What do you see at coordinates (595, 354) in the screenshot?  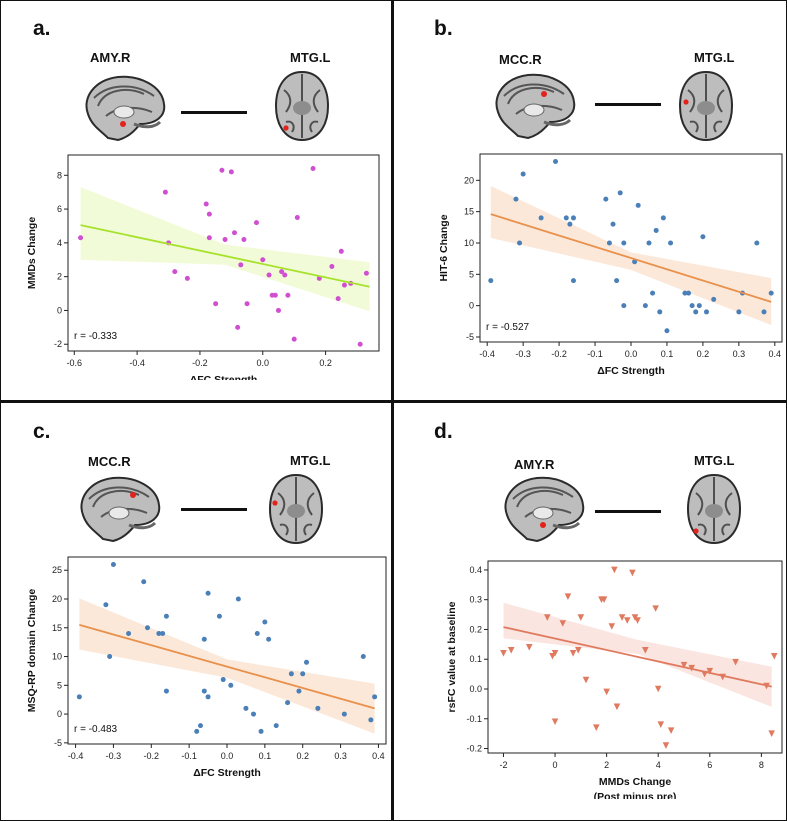 I see `x-tick-label: -0.1` at bounding box center [595, 354].